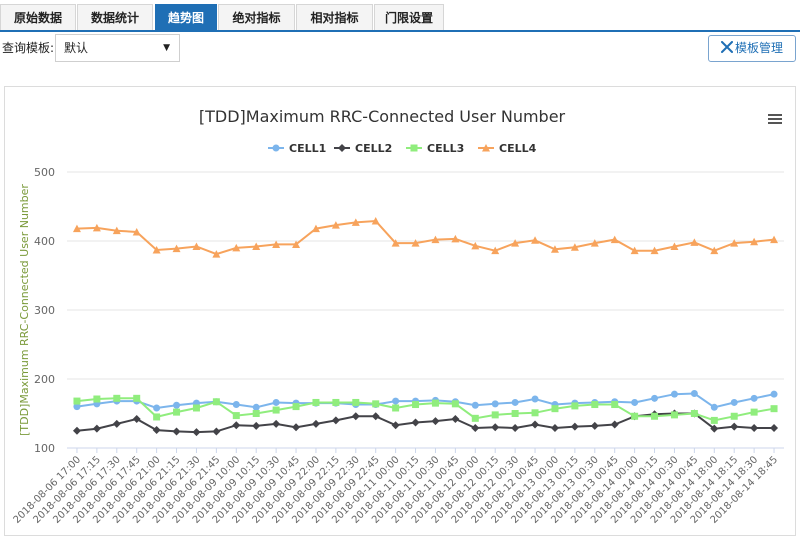  I want to click on legend-item-cell3: CELL3, so click(435, 148).